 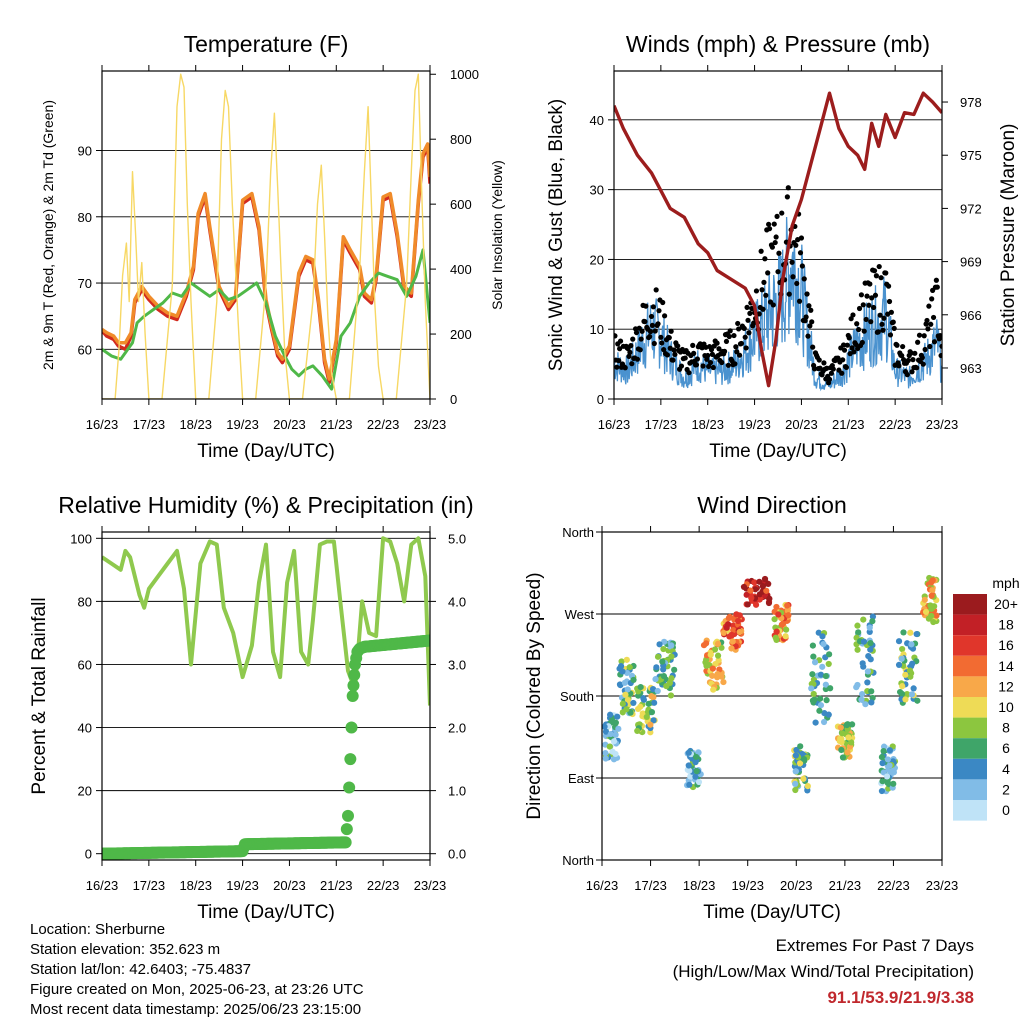 What do you see at coordinates (336, 885) in the screenshot?
I see `humidity-xtick-label: 21/23` at bounding box center [336, 885].